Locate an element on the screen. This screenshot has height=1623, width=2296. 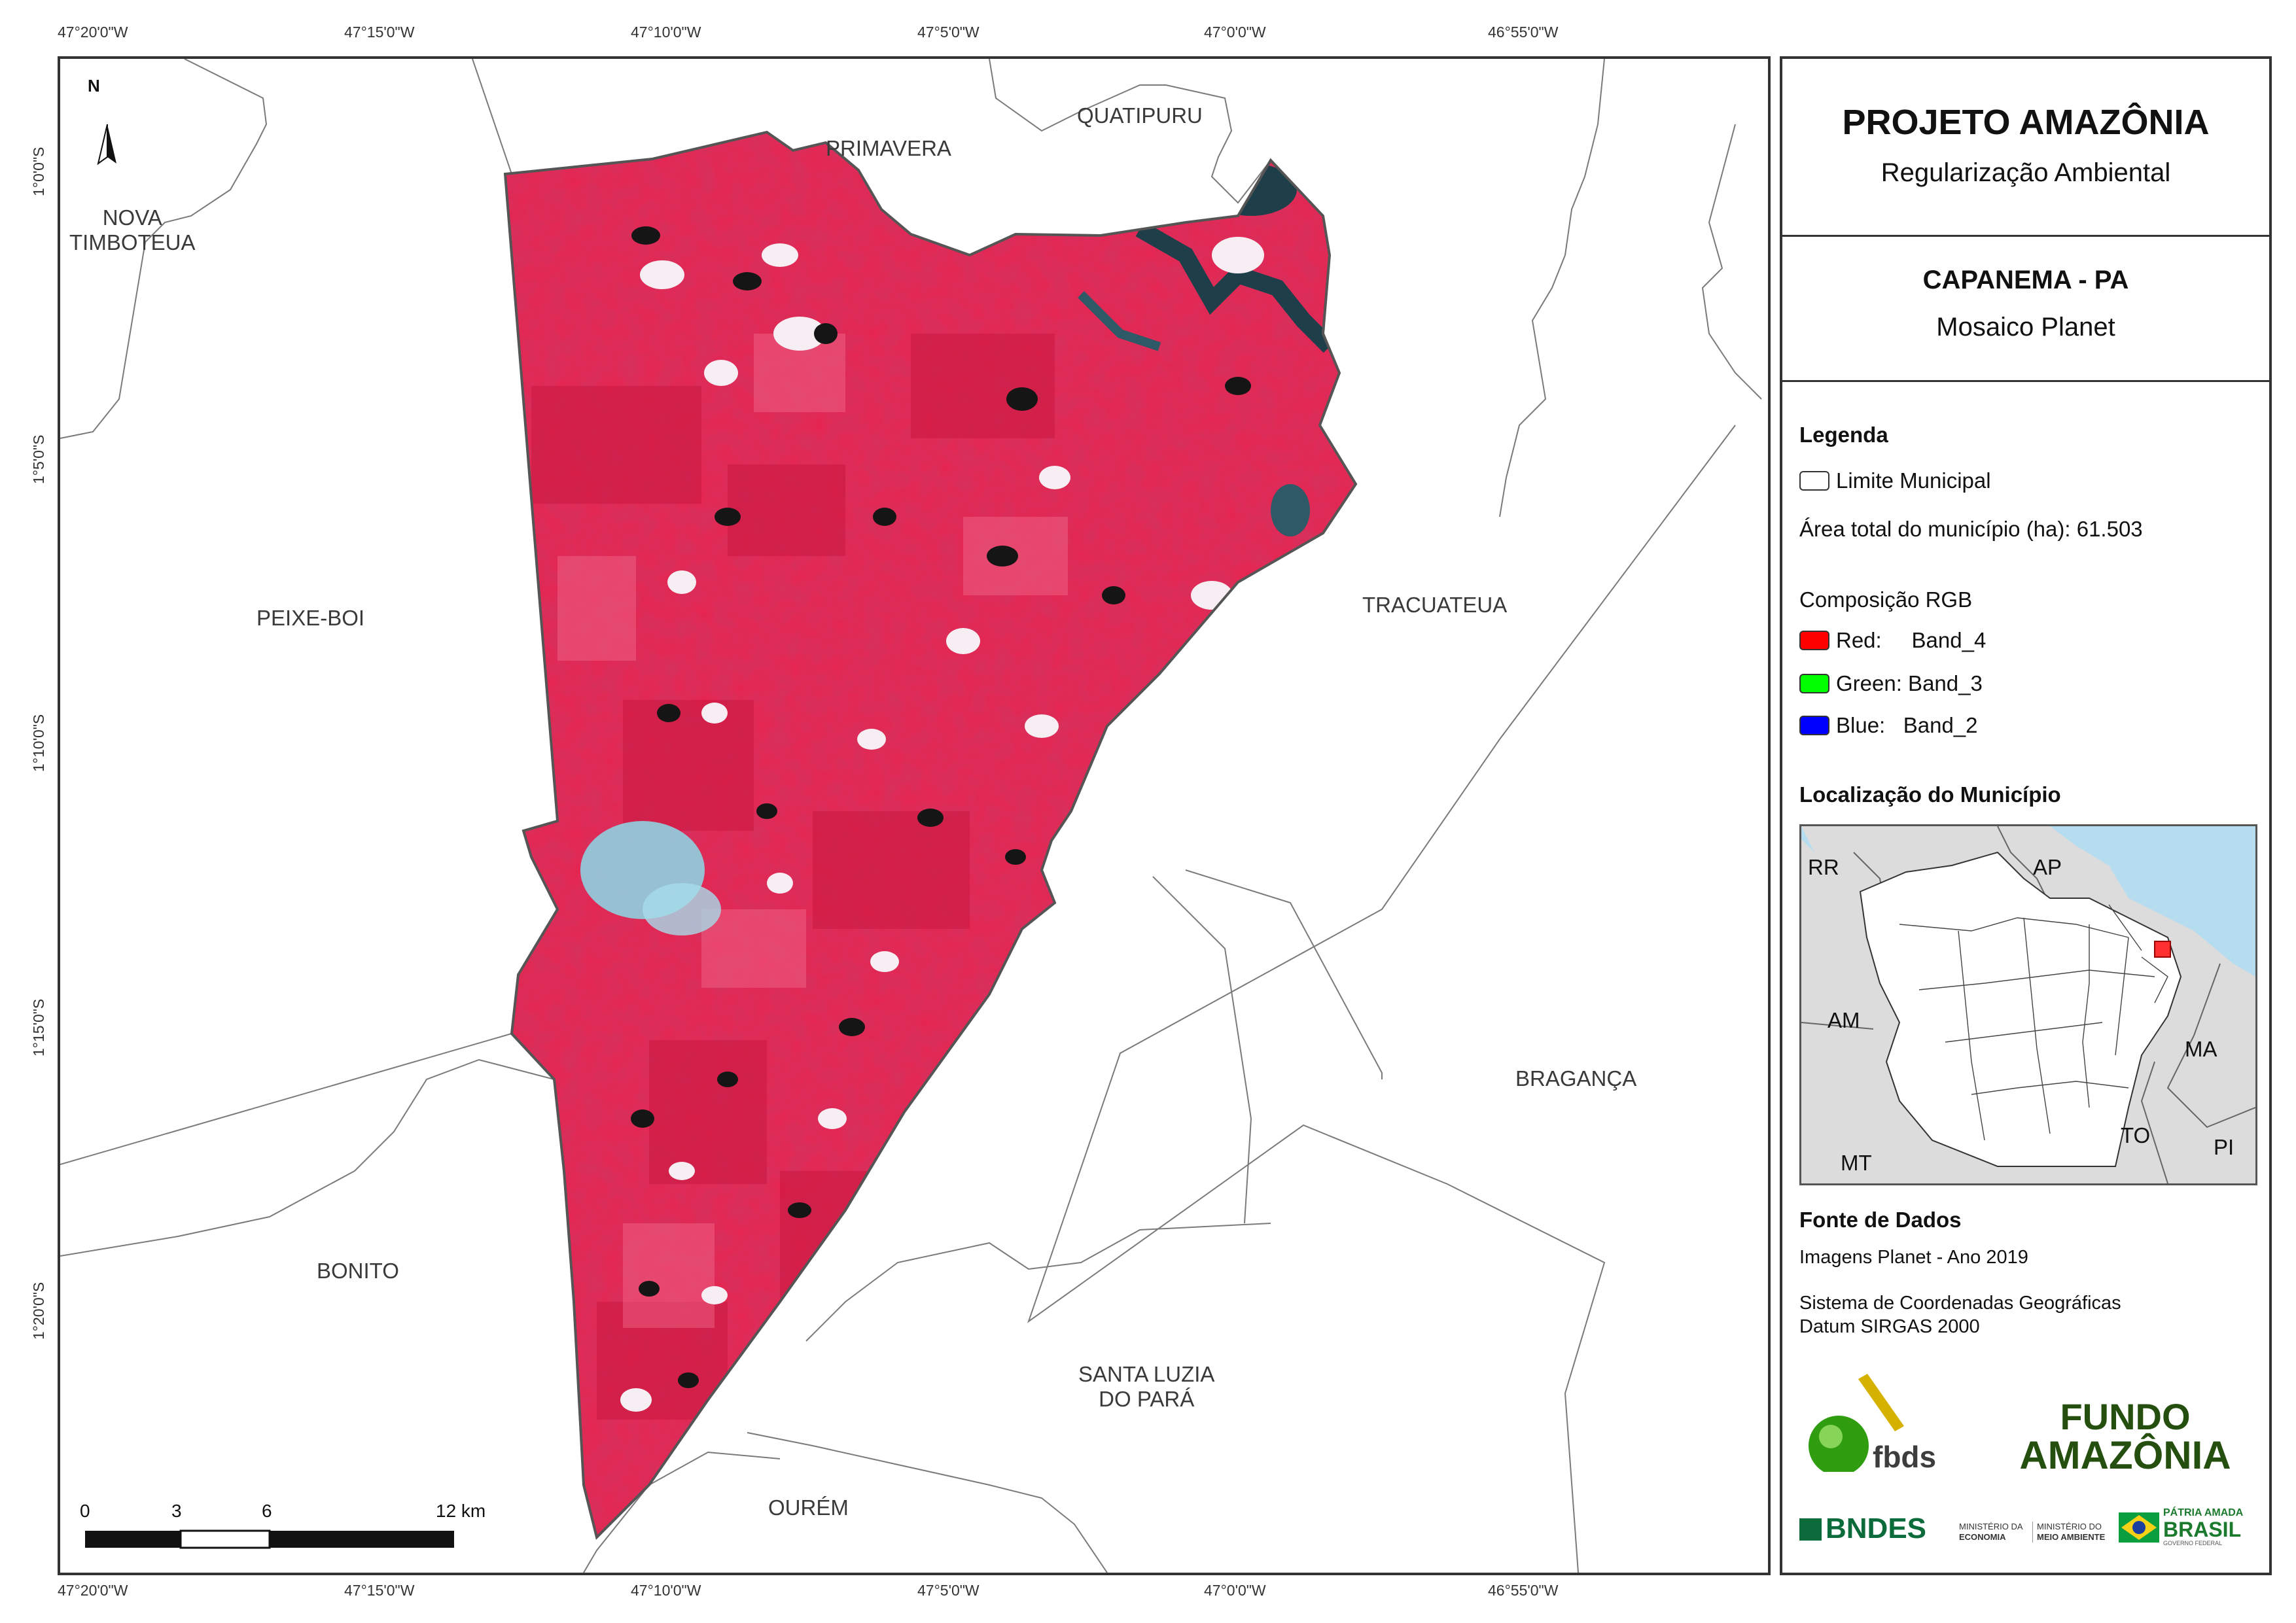
inset-label-to: TO is located at coordinates (2136, 1135).